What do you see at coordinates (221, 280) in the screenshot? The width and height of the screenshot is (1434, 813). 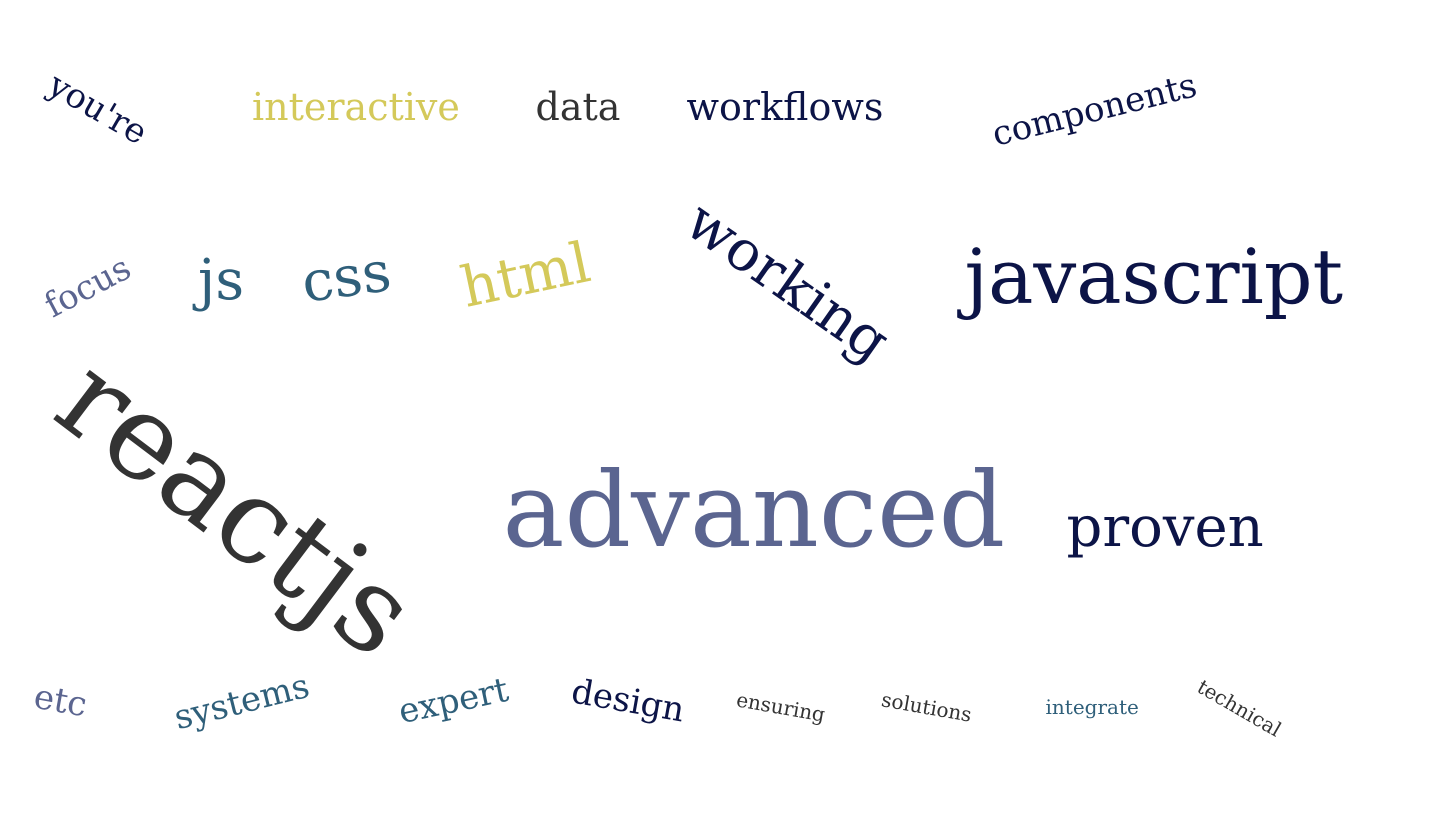 I see `word-js: js` at bounding box center [221, 280].